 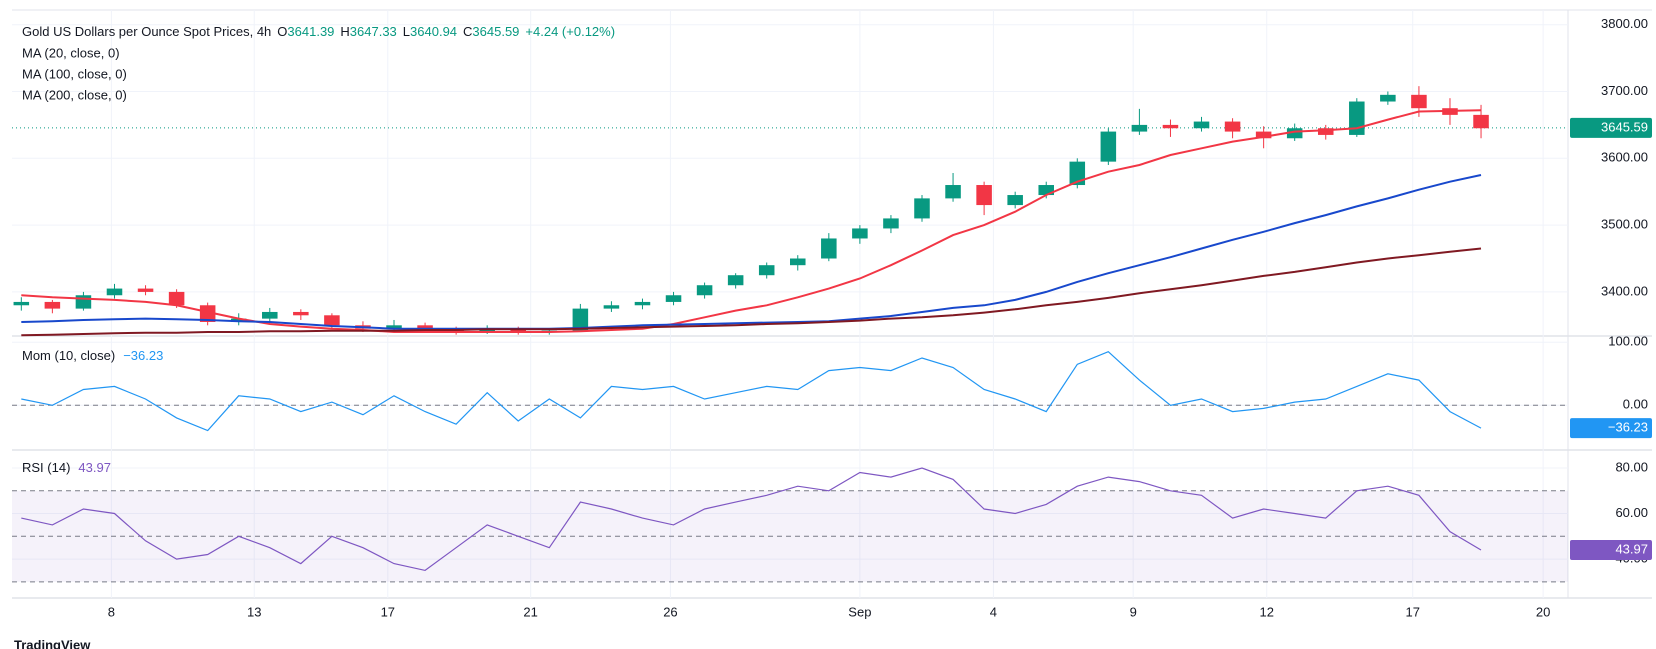 What do you see at coordinates (254, 611) in the screenshot?
I see `x-tick-label: 13` at bounding box center [254, 611].